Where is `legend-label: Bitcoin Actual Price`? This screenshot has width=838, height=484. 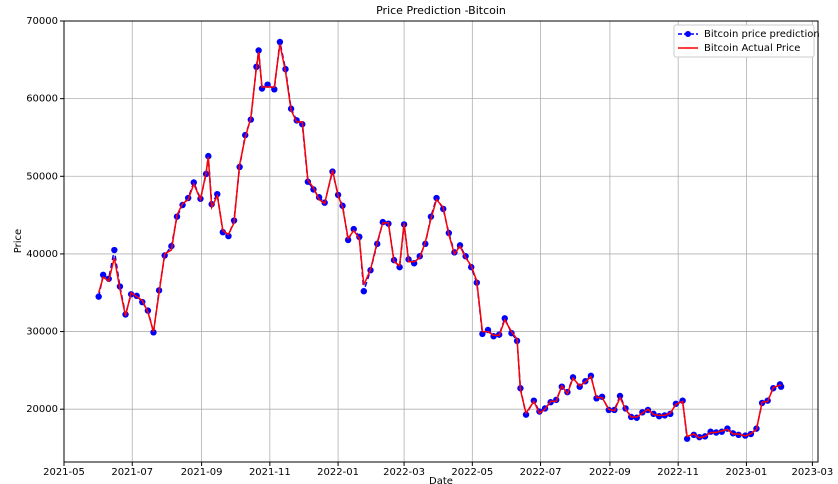
legend-label: Bitcoin Actual Price is located at coordinates (752, 48).